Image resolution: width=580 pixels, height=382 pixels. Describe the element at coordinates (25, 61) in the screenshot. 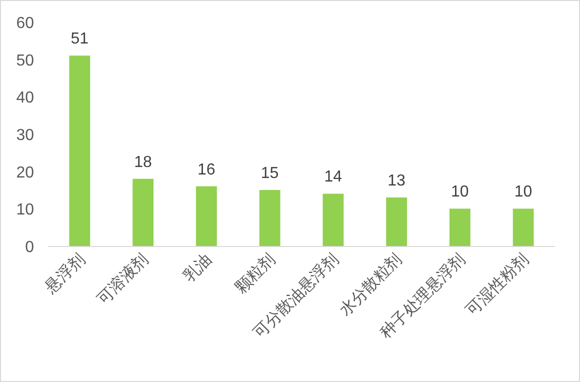

I see `y-tick-label: 50` at that location.